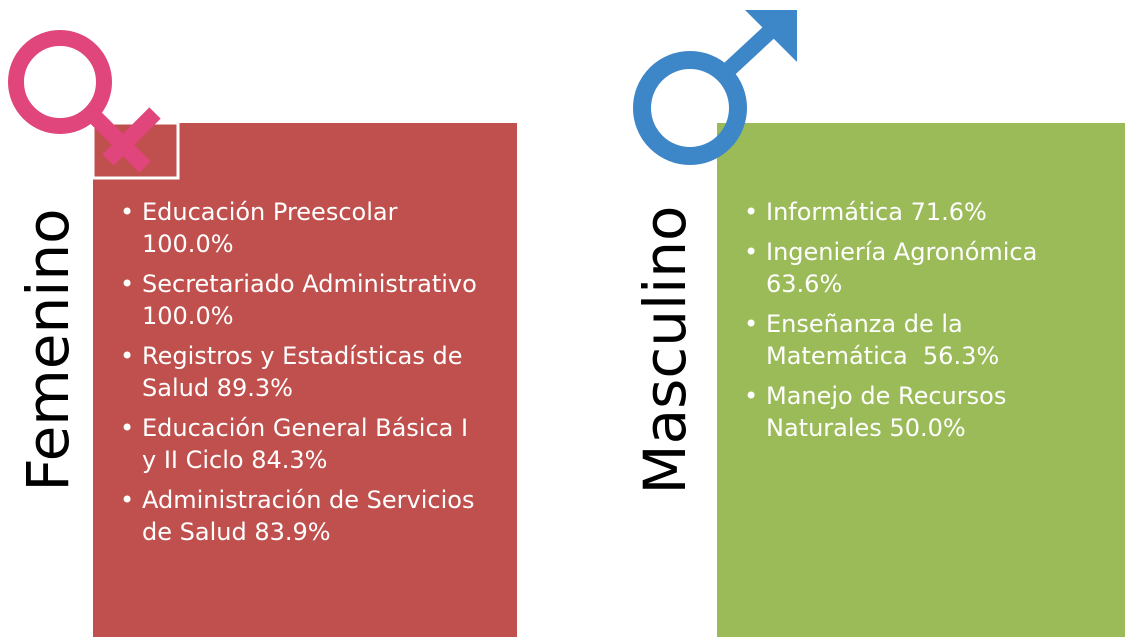 Image resolution: width=1125 pixels, height=637 pixels. I want to click on panel-label: Masculino, so click(665, 350).